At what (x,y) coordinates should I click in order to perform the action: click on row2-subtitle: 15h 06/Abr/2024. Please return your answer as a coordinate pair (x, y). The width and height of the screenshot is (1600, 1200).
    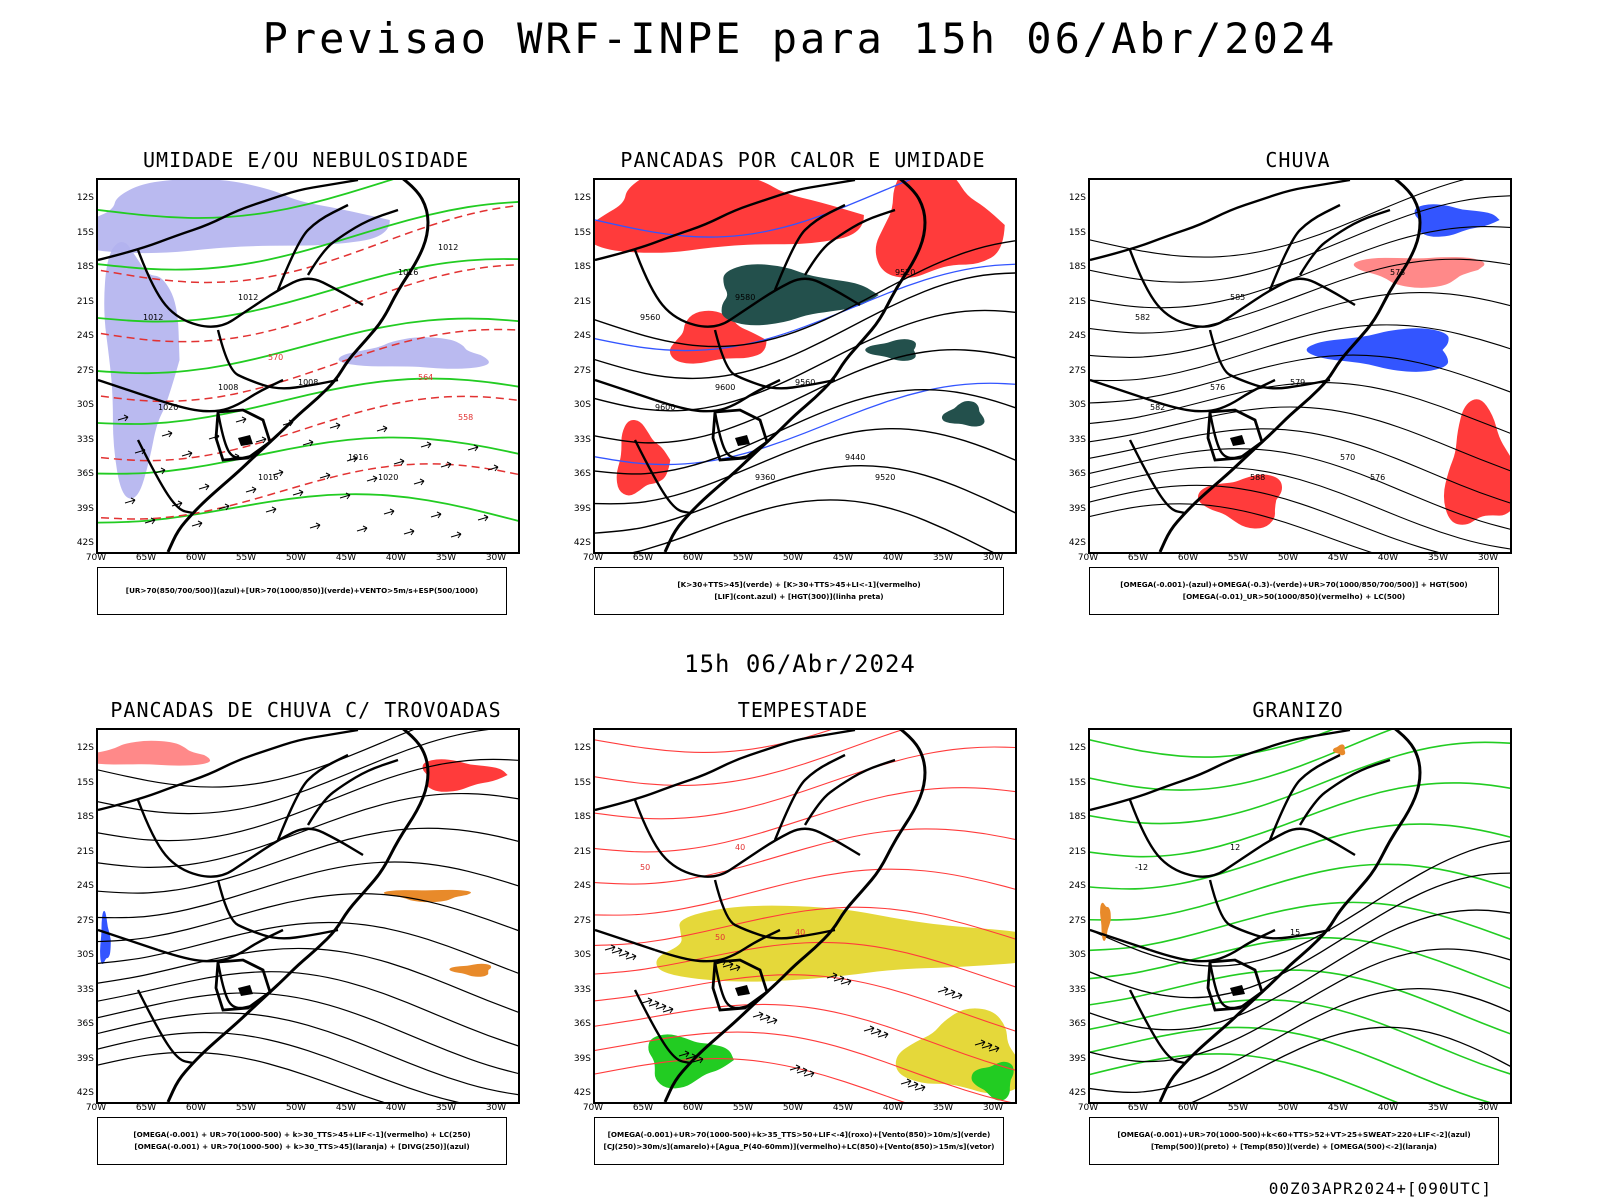
    Looking at the image, I should click on (800, 664).